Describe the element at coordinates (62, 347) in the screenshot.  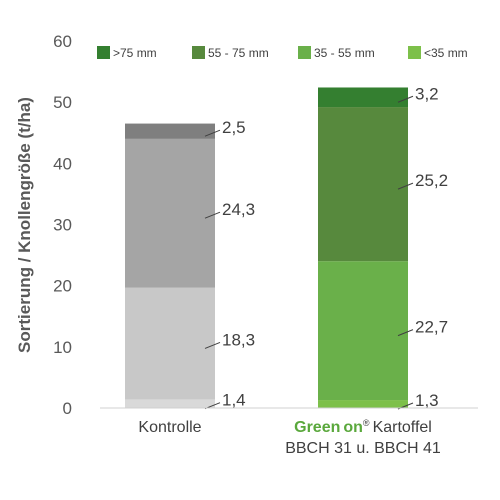
I see `y-tick-label: 10` at that location.